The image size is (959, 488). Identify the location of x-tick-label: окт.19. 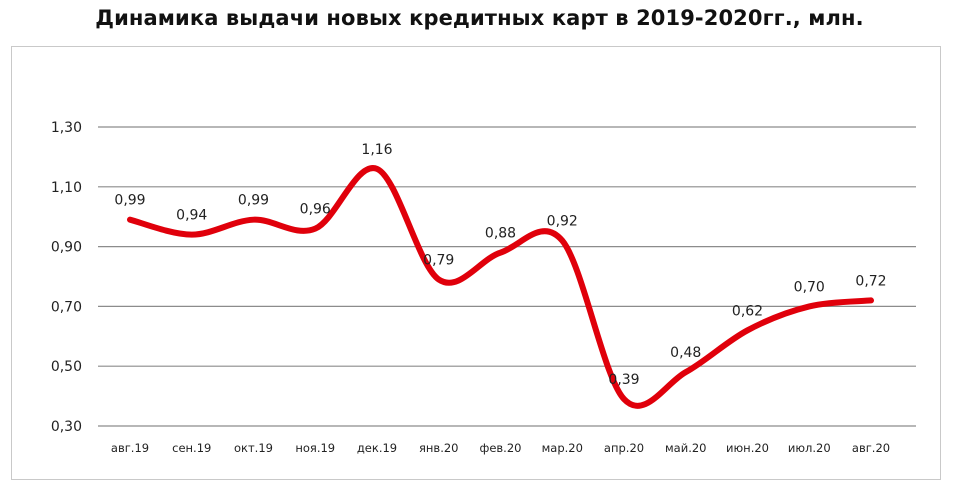
(253, 448).